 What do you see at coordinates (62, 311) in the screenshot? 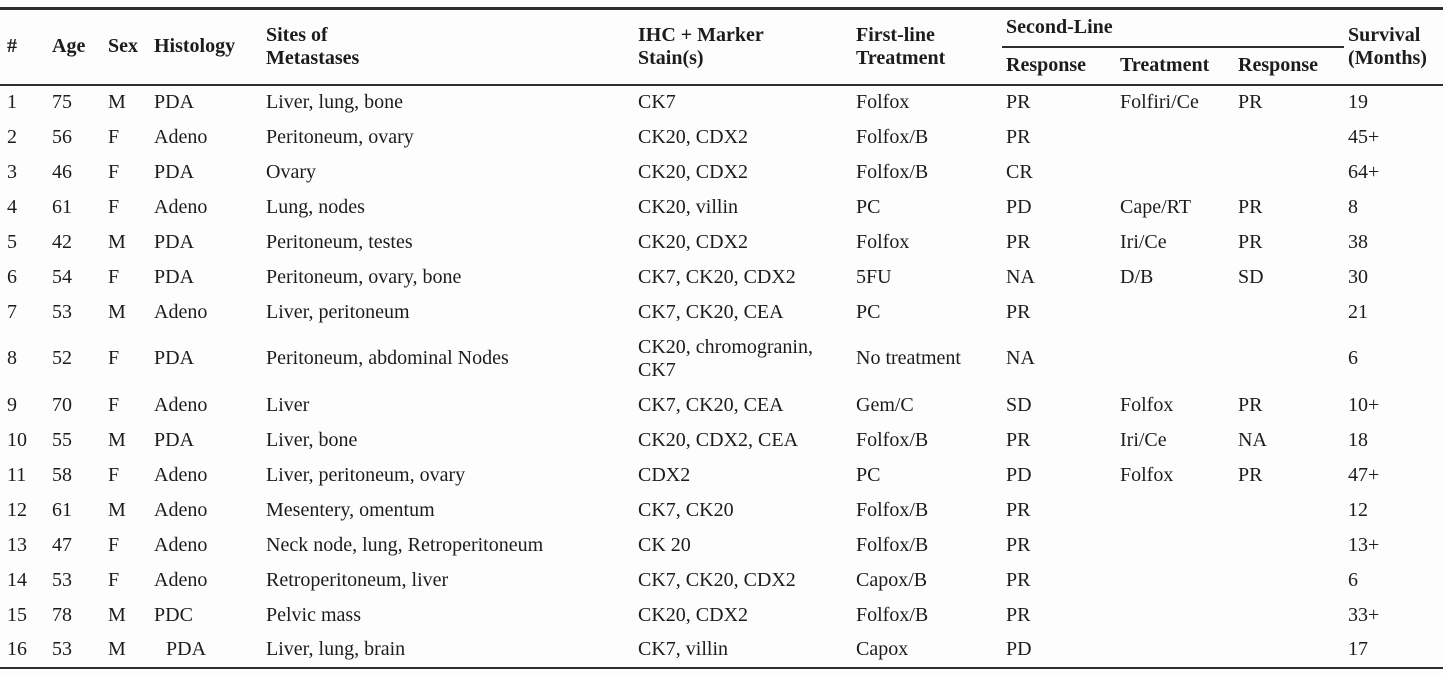
I see `cell-age: 53` at bounding box center [62, 311].